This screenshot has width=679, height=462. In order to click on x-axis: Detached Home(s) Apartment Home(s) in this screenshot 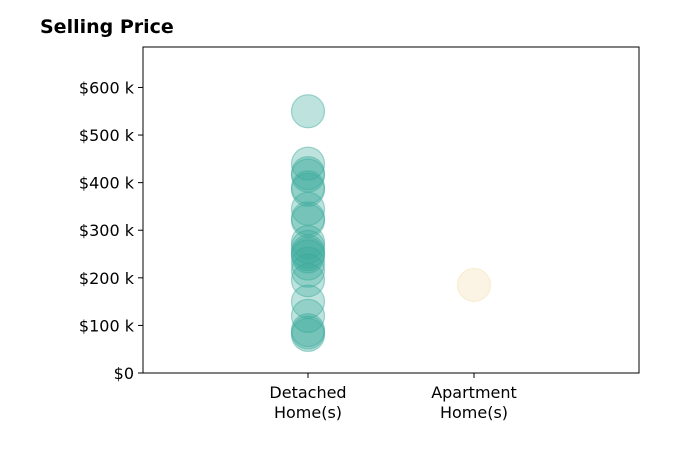, I will do `click(393, 397)`.